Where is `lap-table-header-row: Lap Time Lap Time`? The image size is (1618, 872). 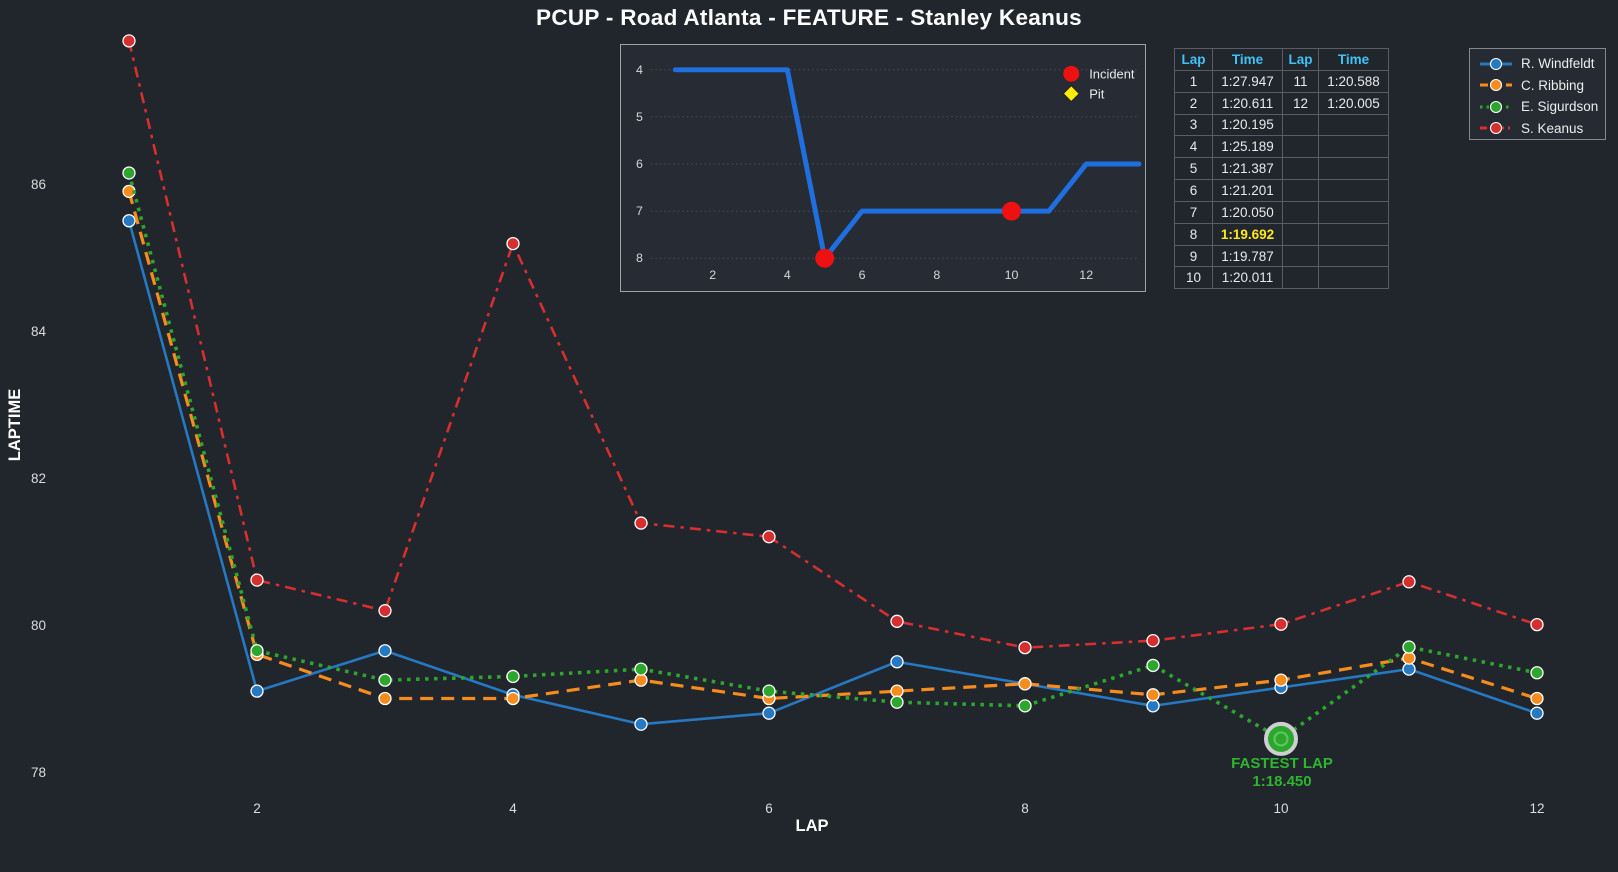 lap-table-header-row: Lap Time Lap Time is located at coordinates (1281, 59).